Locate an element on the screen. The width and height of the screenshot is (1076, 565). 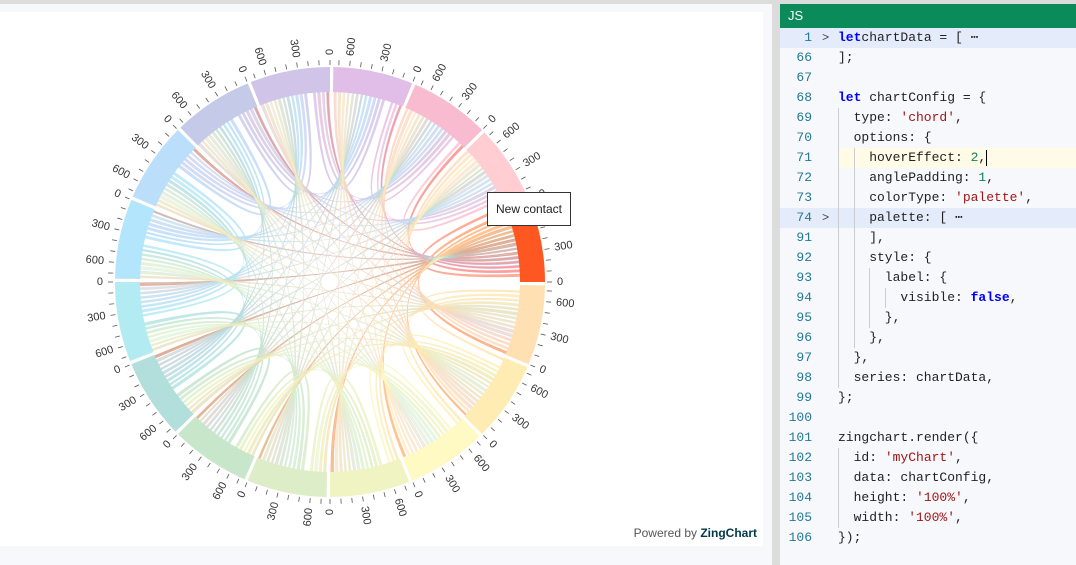
code-text: ]; is located at coordinates (846, 57).